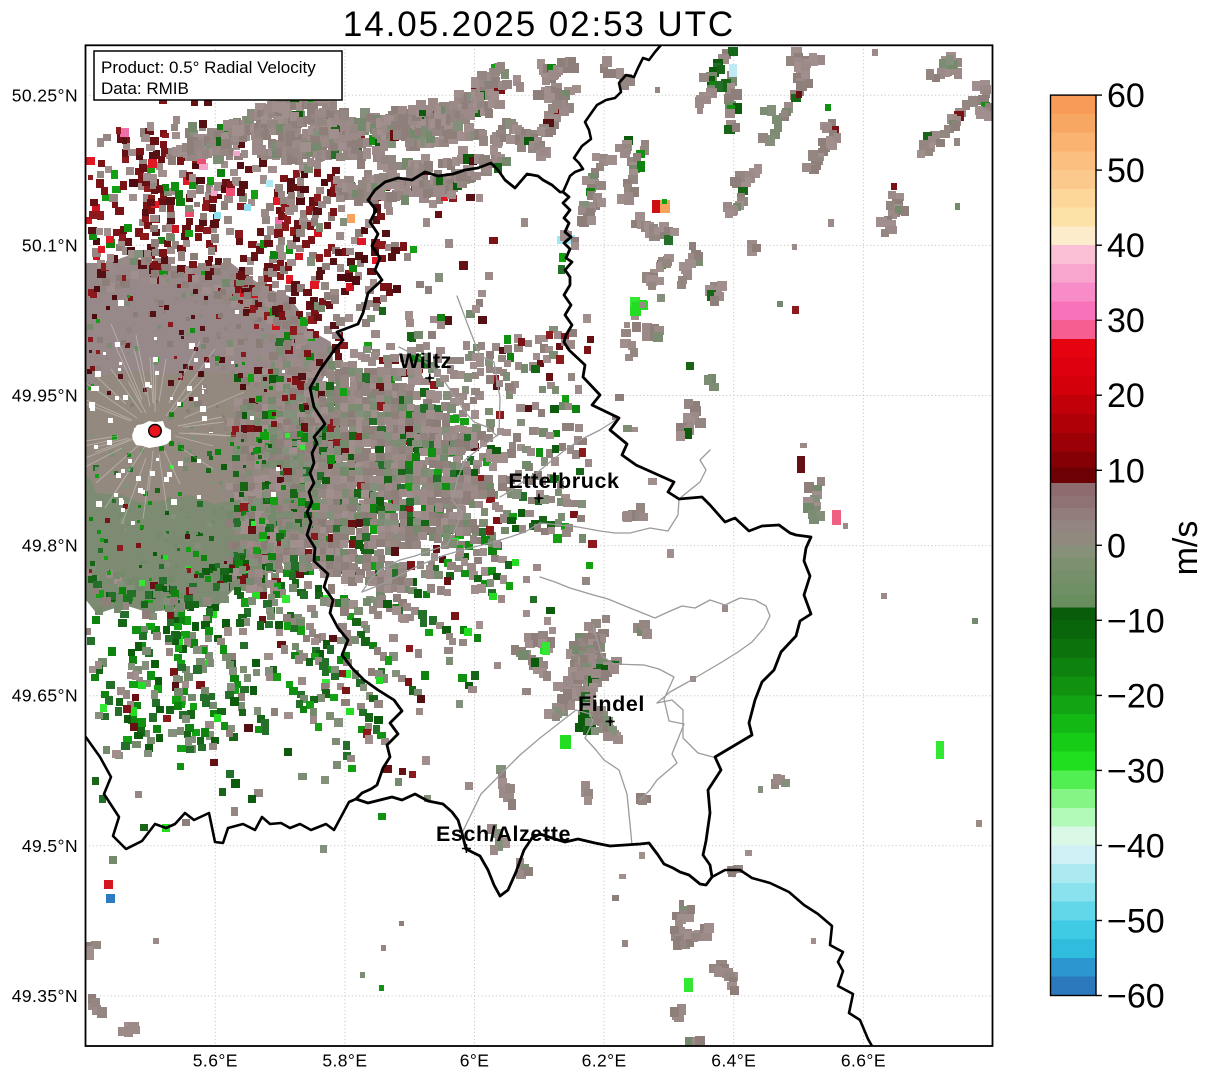  Describe the element at coordinates (563, 481) in the screenshot. I see `svg-text: Ettelbruck` at that location.